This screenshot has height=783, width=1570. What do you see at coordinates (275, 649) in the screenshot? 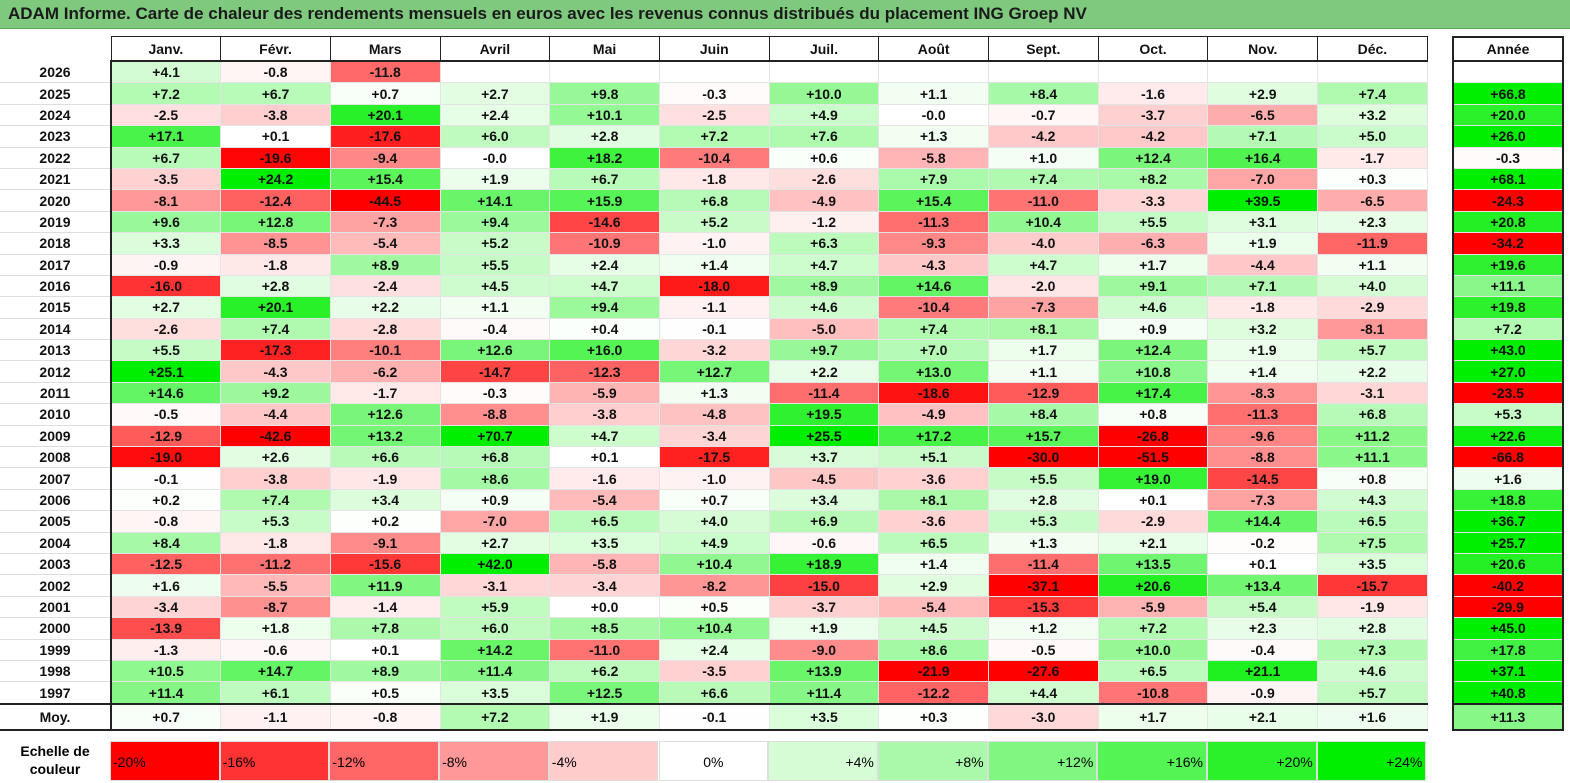
I see `heat-cell: -0.6` at bounding box center [275, 649].